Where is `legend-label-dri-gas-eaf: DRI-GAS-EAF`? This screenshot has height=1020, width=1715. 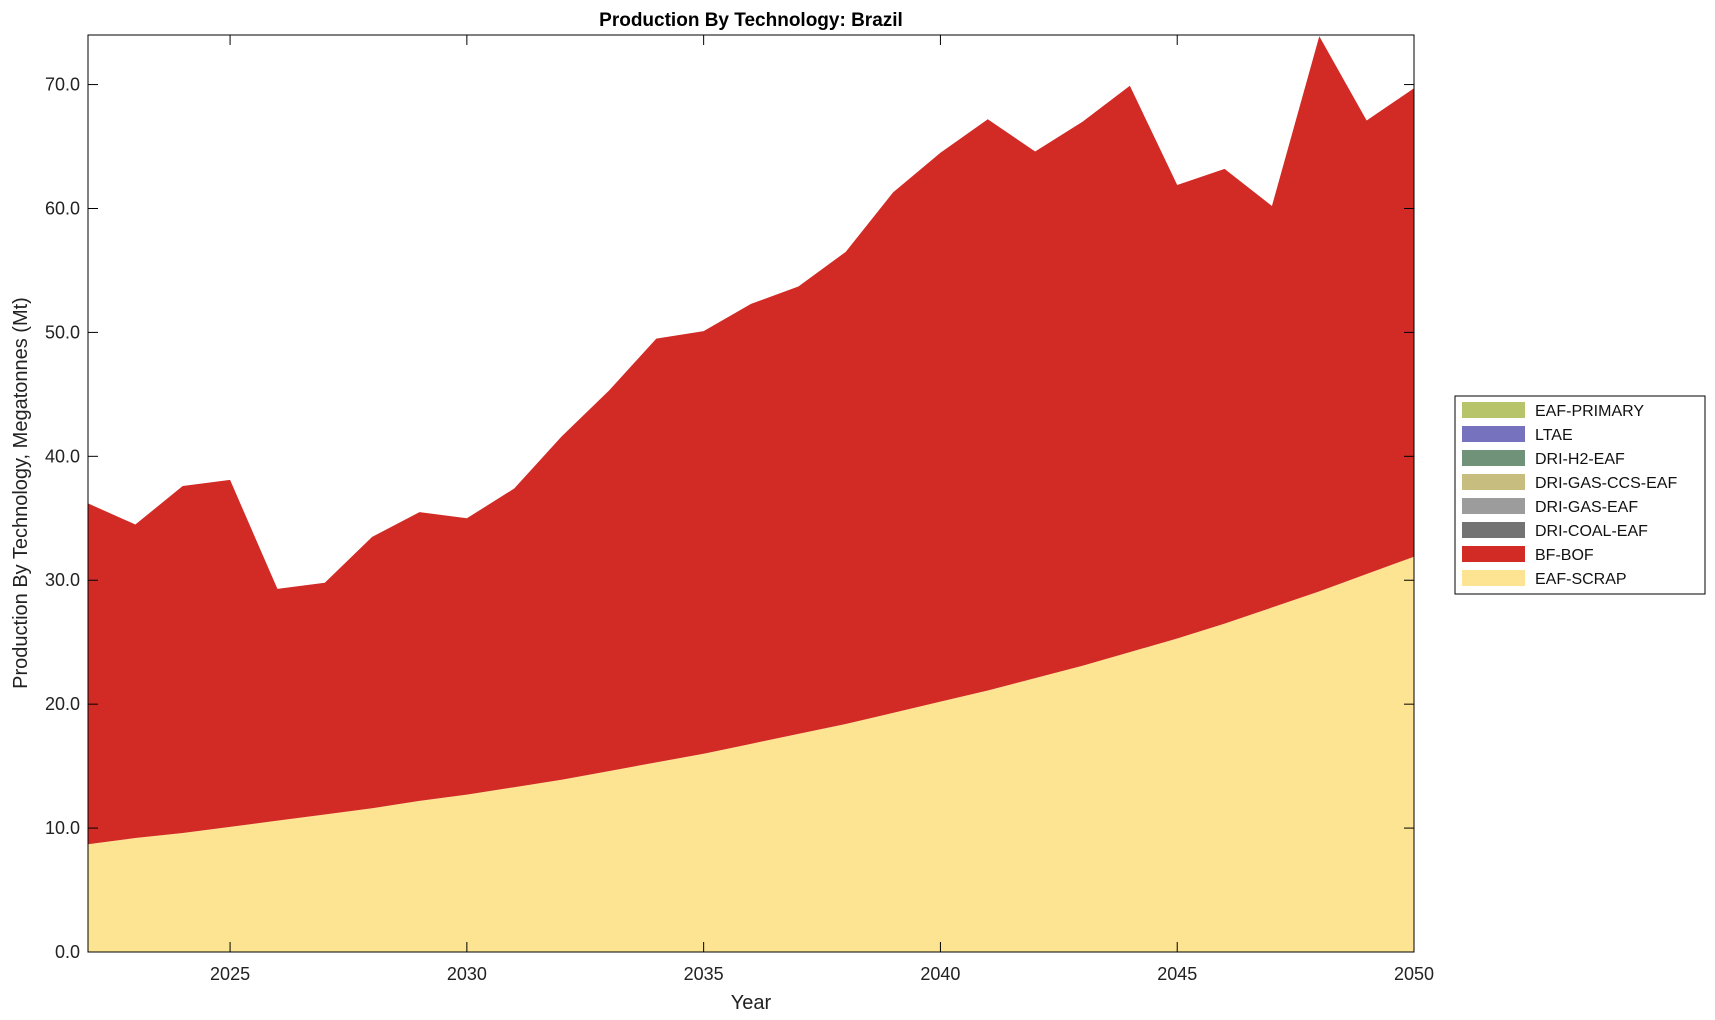
legend-label-dri-gas-eaf: DRI-GAS-EAF is located at coordinates (1586, 507).